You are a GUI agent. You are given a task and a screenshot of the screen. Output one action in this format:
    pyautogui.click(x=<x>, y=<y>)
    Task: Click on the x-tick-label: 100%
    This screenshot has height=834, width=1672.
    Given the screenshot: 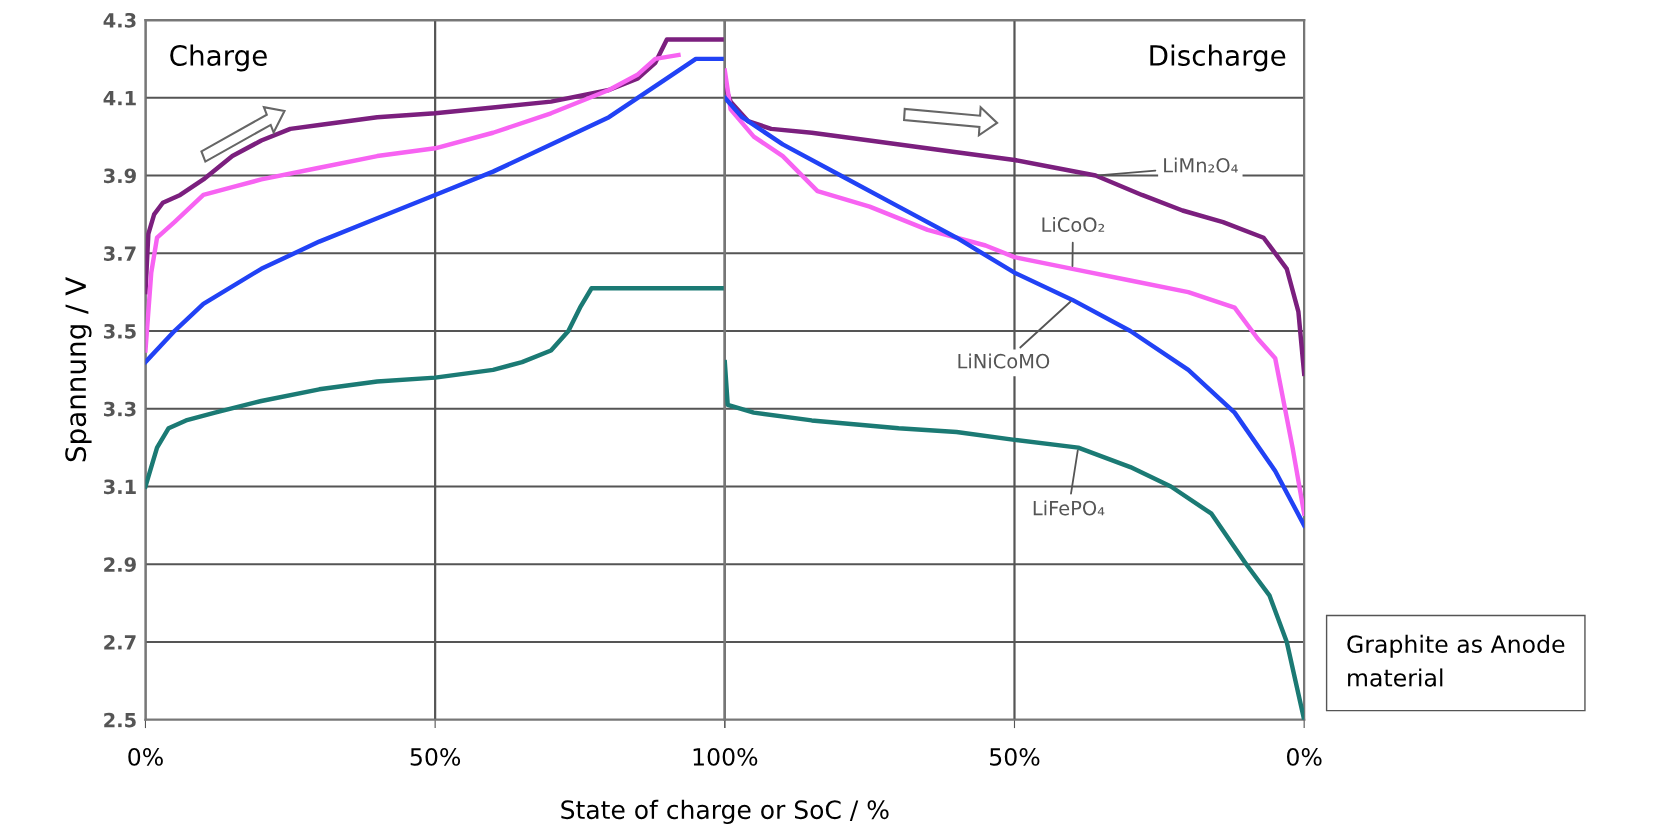 What is the action you would take?
    pyautogui.click(x=725, y=756)
    